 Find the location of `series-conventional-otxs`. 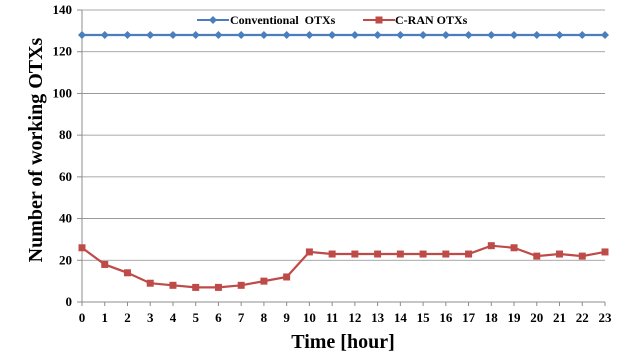

series-conventional-otxs is located at coordinates (343, 35).